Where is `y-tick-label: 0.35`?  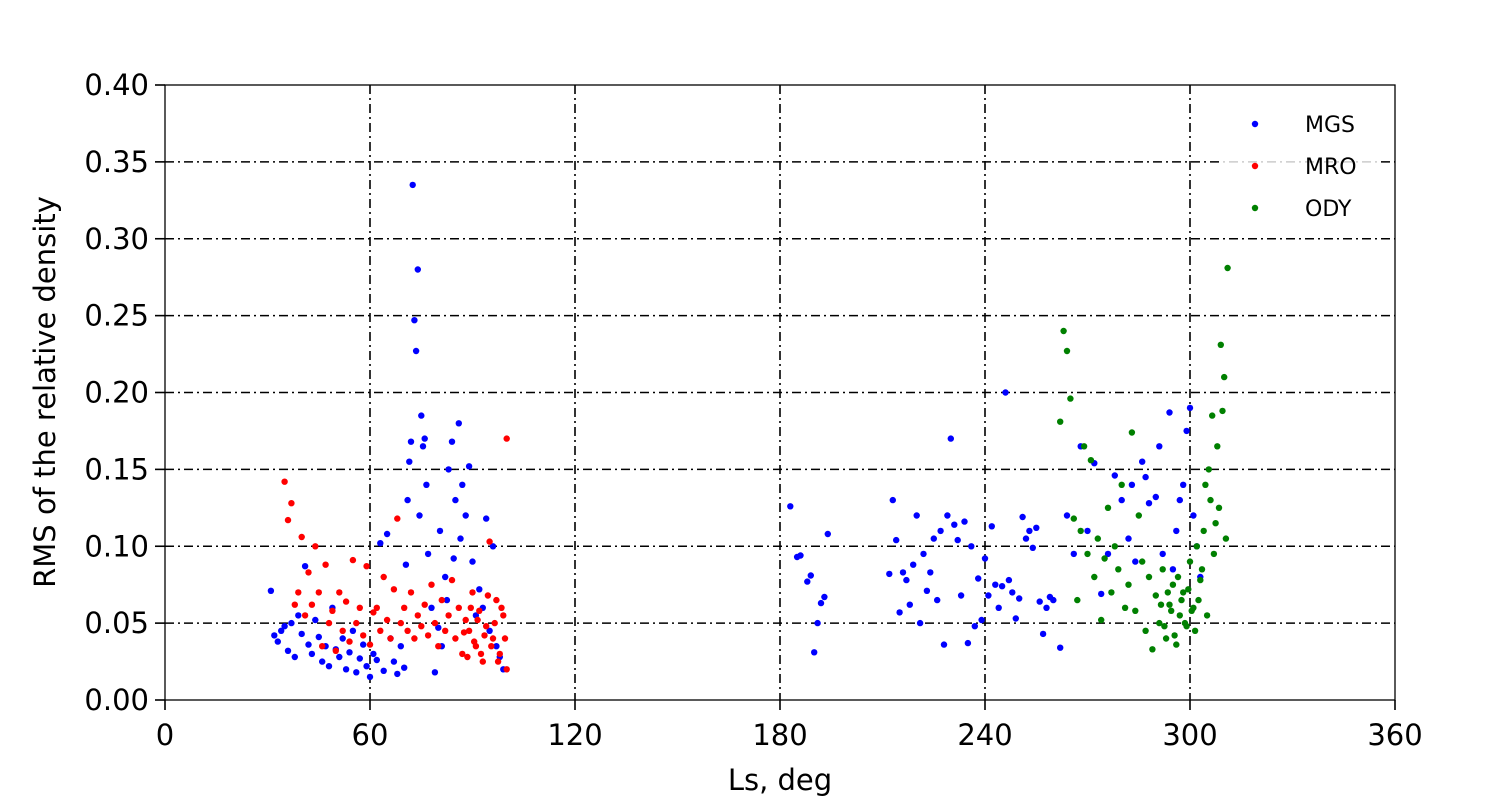
y-tick-label: 0.35 is located at coordinates (116, 162).